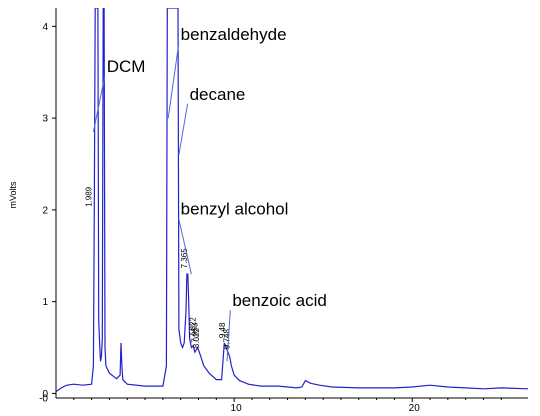 The height and width of the screenshot is (416, 540). I want to click on annotation-label: benzyl alcohol, so click(235, 208).